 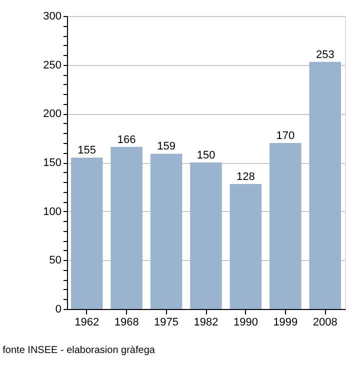 What do you see at coordinates (166, 322) in the screenshot?
I see `x-tick-label: 1975` at bounding box center [166, 322].